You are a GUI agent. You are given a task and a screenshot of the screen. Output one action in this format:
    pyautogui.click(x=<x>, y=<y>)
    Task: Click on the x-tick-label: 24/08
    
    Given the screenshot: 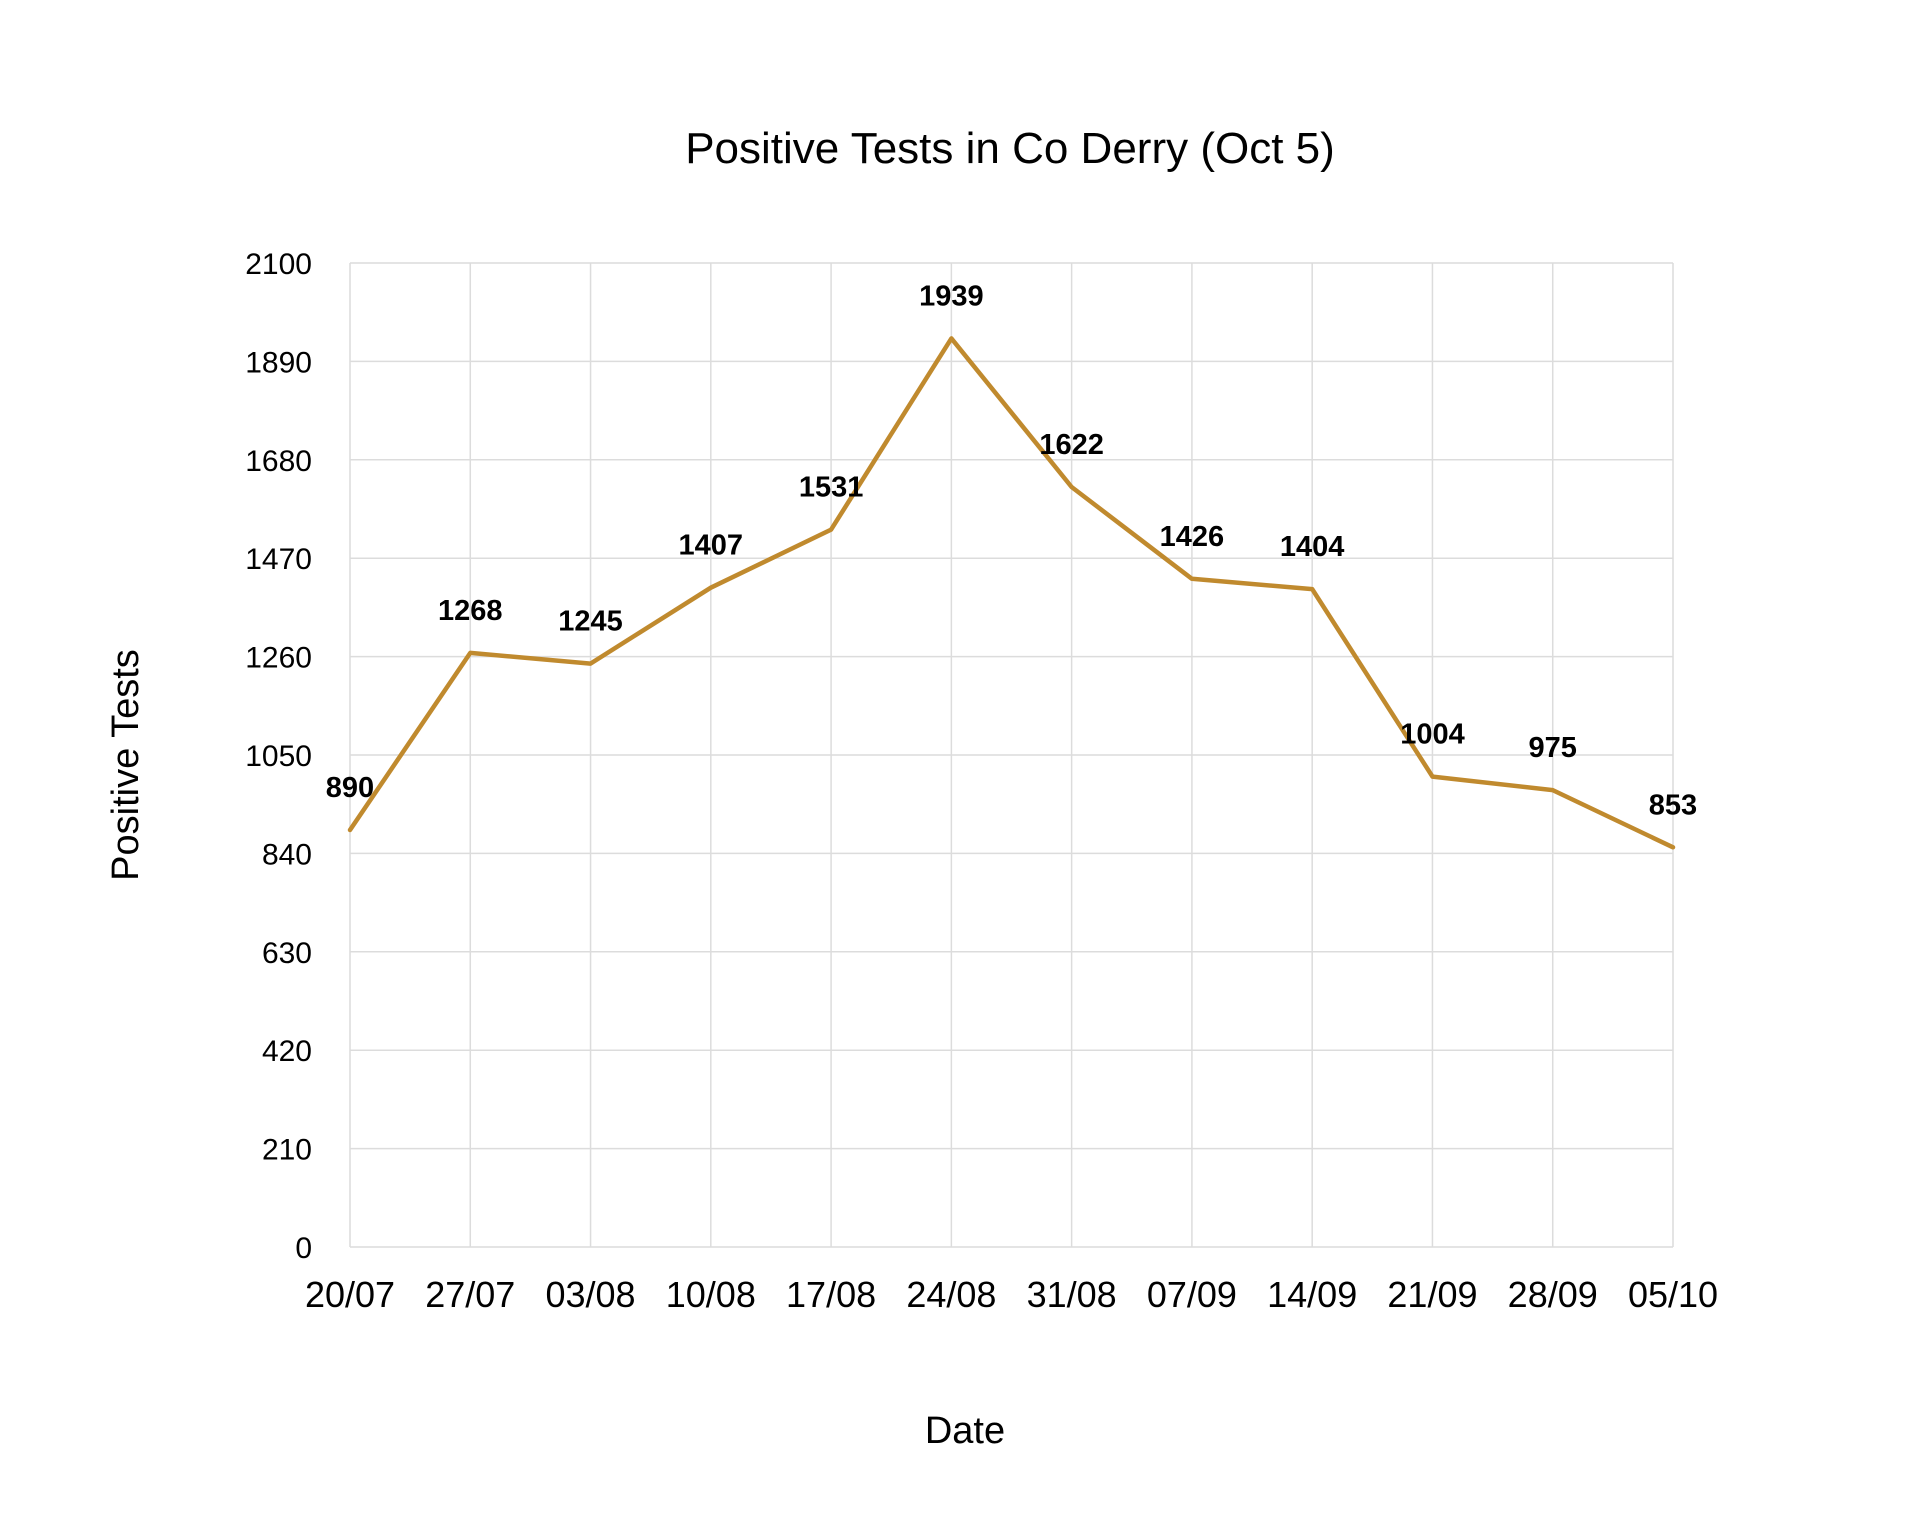 What is the action you would take?
    pyautogui.click(x=951, y=1294)
    